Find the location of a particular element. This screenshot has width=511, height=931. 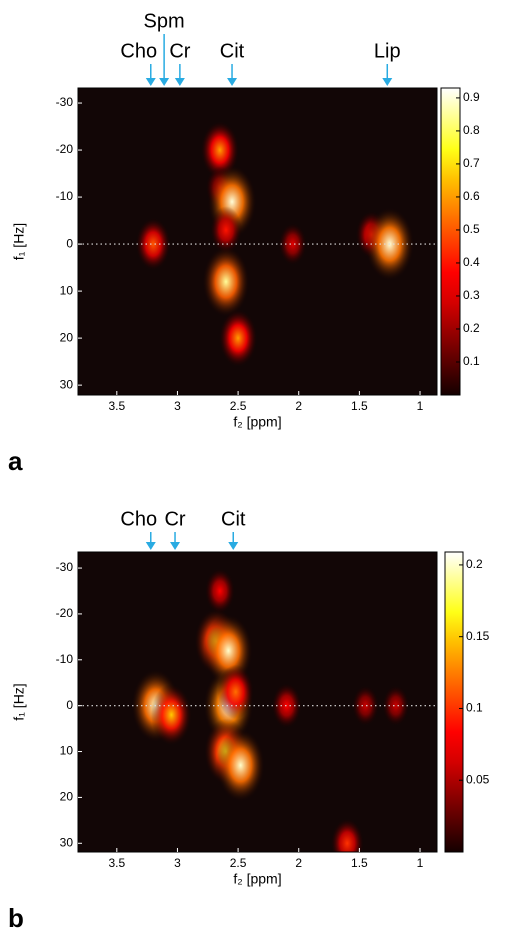

colorbar-tick-label: 0.5 is located at coordinates (471, 229).